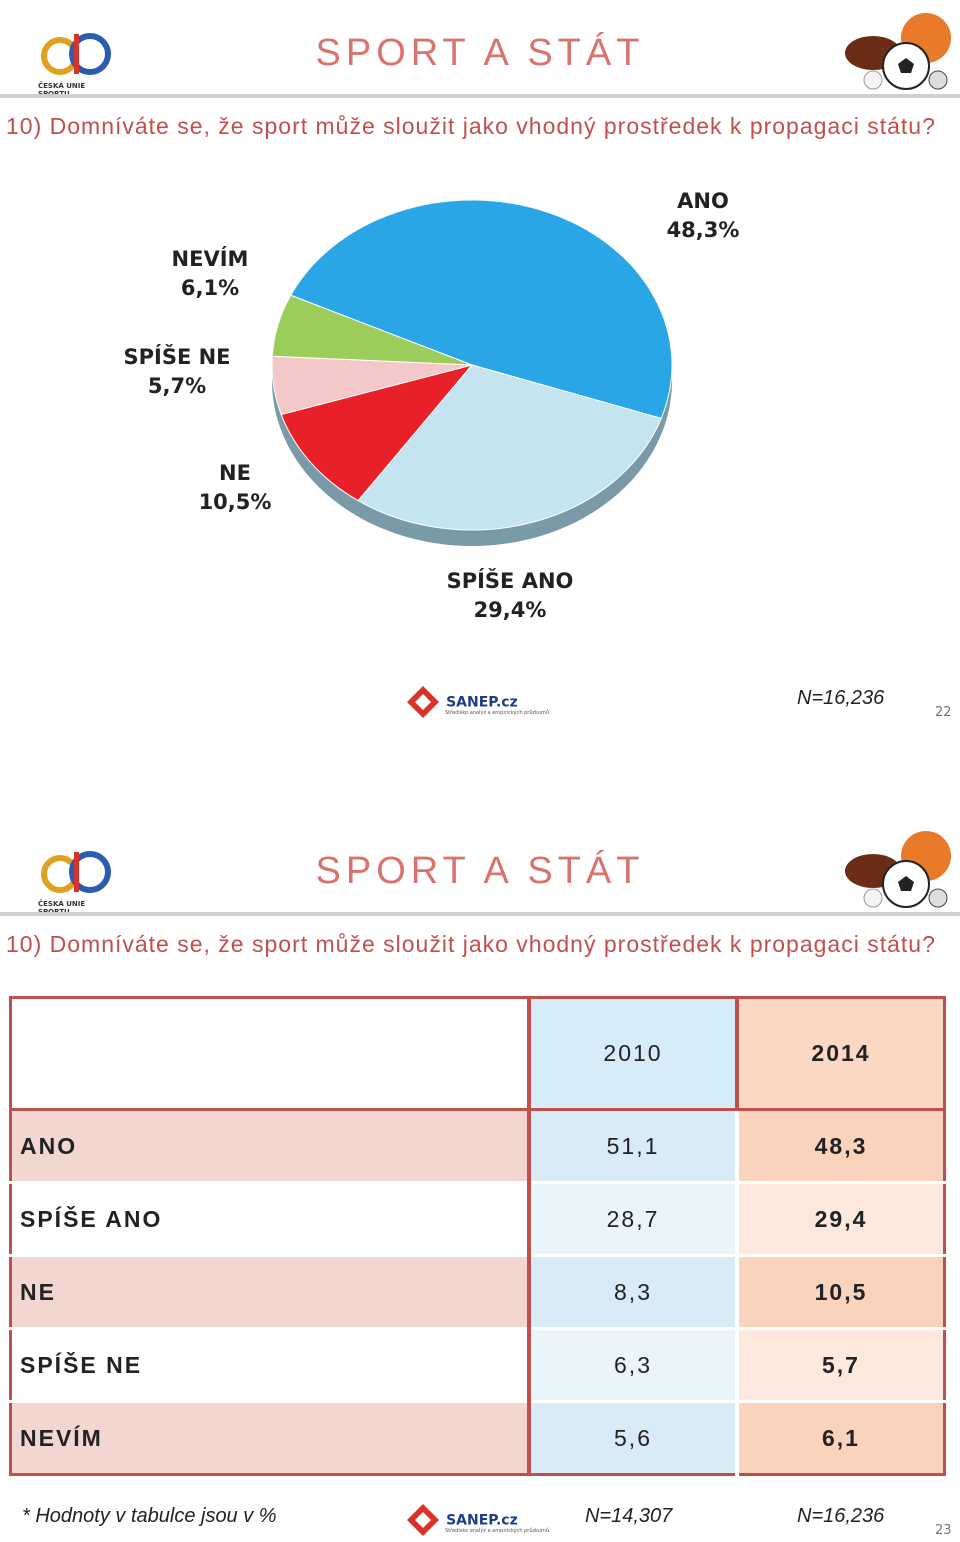 The width and height of the screenshot is (960, 1542). I want to click on table-row: ANO 51,1 48,3, so click(477, 1146).